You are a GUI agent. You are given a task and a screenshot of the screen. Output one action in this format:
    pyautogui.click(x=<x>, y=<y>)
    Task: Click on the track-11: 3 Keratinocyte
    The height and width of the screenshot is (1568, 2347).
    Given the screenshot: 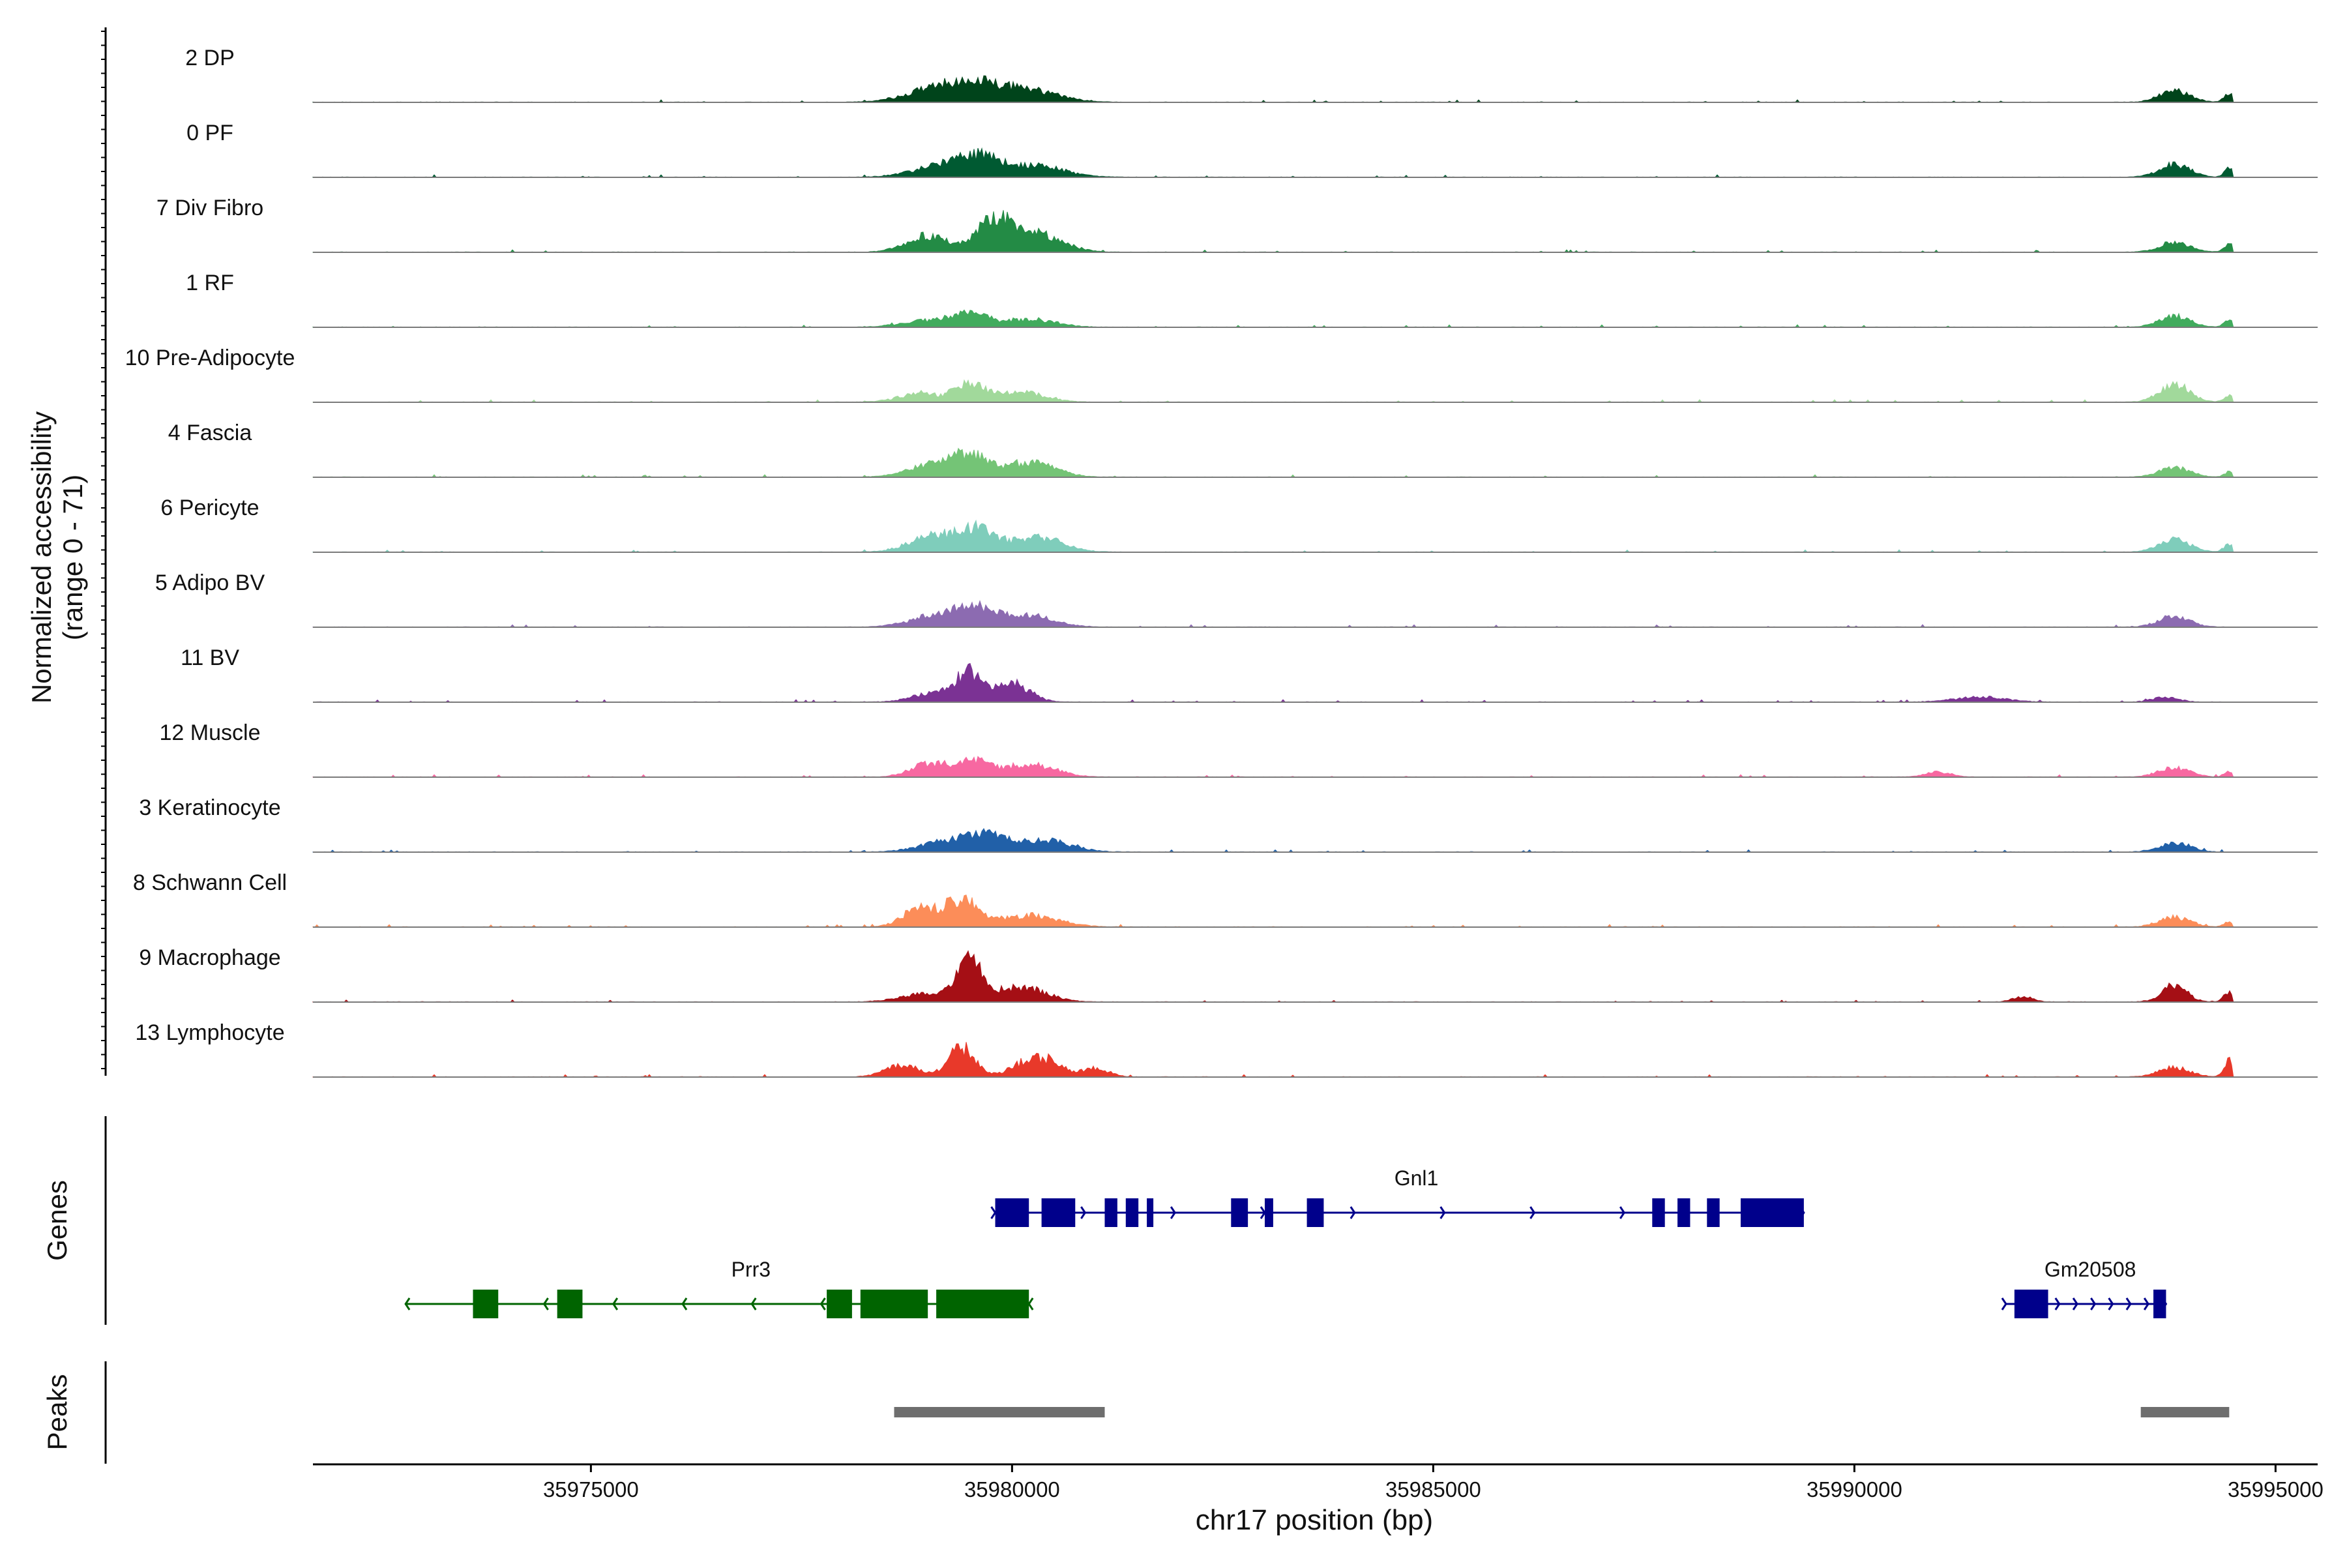 What is the action you would take?
    pyautogui.click(x=1228, y=824)
    